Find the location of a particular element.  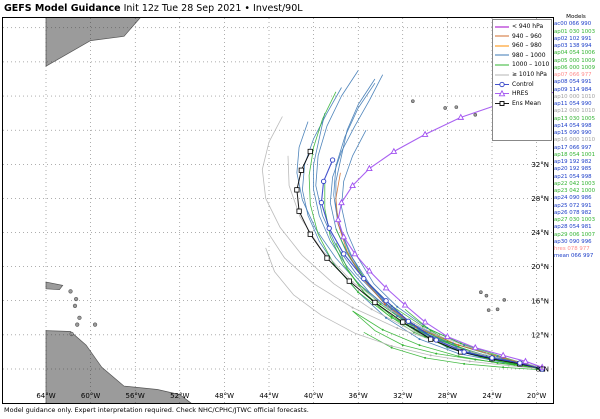

model-entry: ap24 090 986 is located at coordinates (573, 198).